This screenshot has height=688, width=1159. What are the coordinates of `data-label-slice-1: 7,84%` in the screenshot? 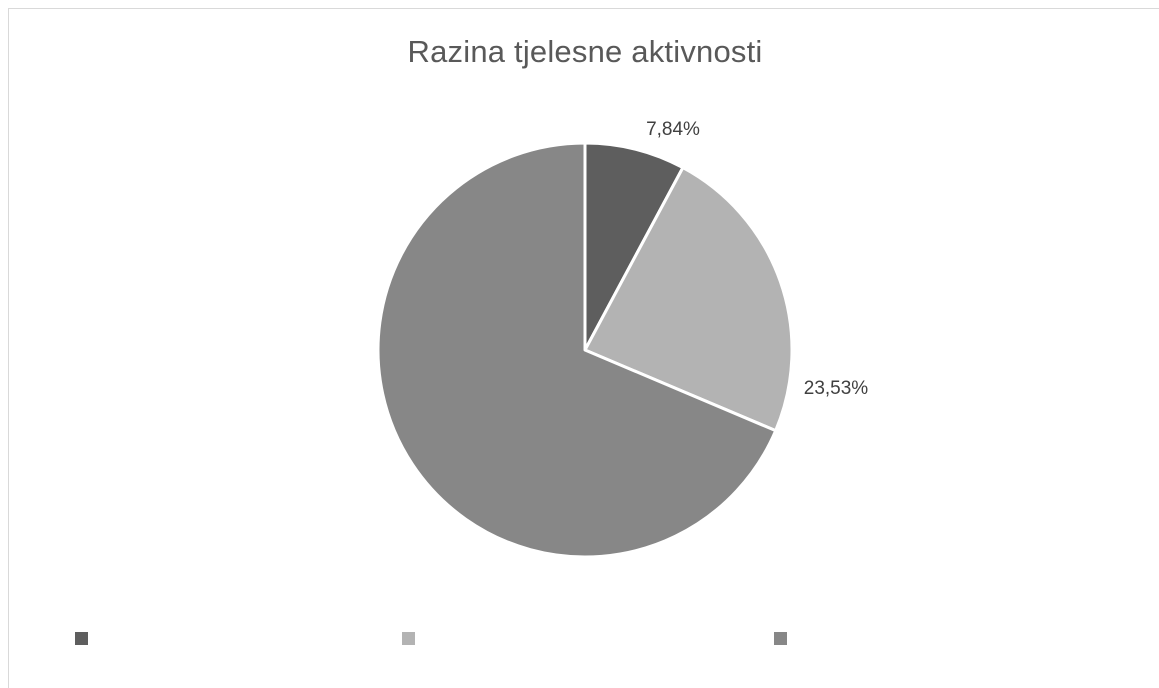 It's located at (673, 129).